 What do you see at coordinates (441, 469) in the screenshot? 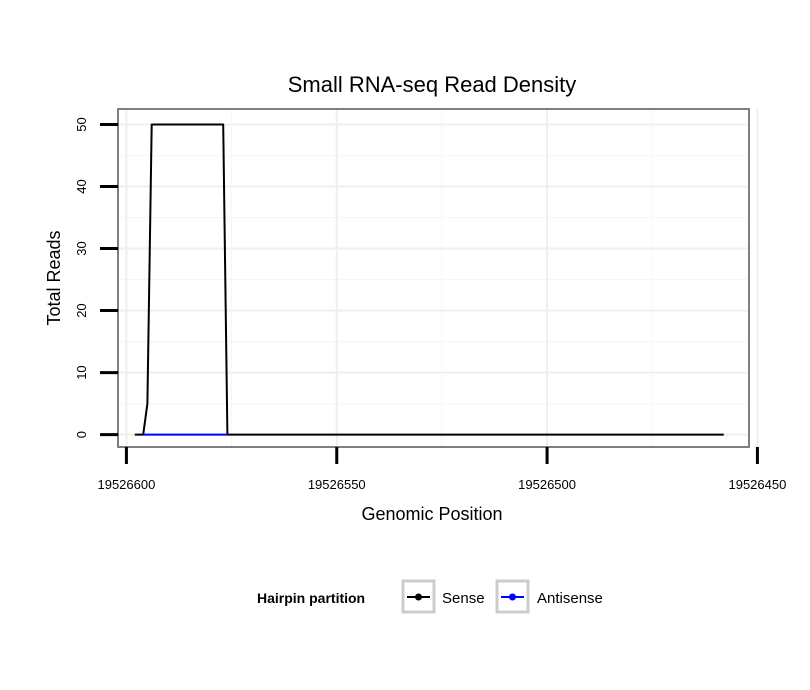
I see `x-axis: 19526600 19526550 19526500 19526450` at bounding box center [441, 469].